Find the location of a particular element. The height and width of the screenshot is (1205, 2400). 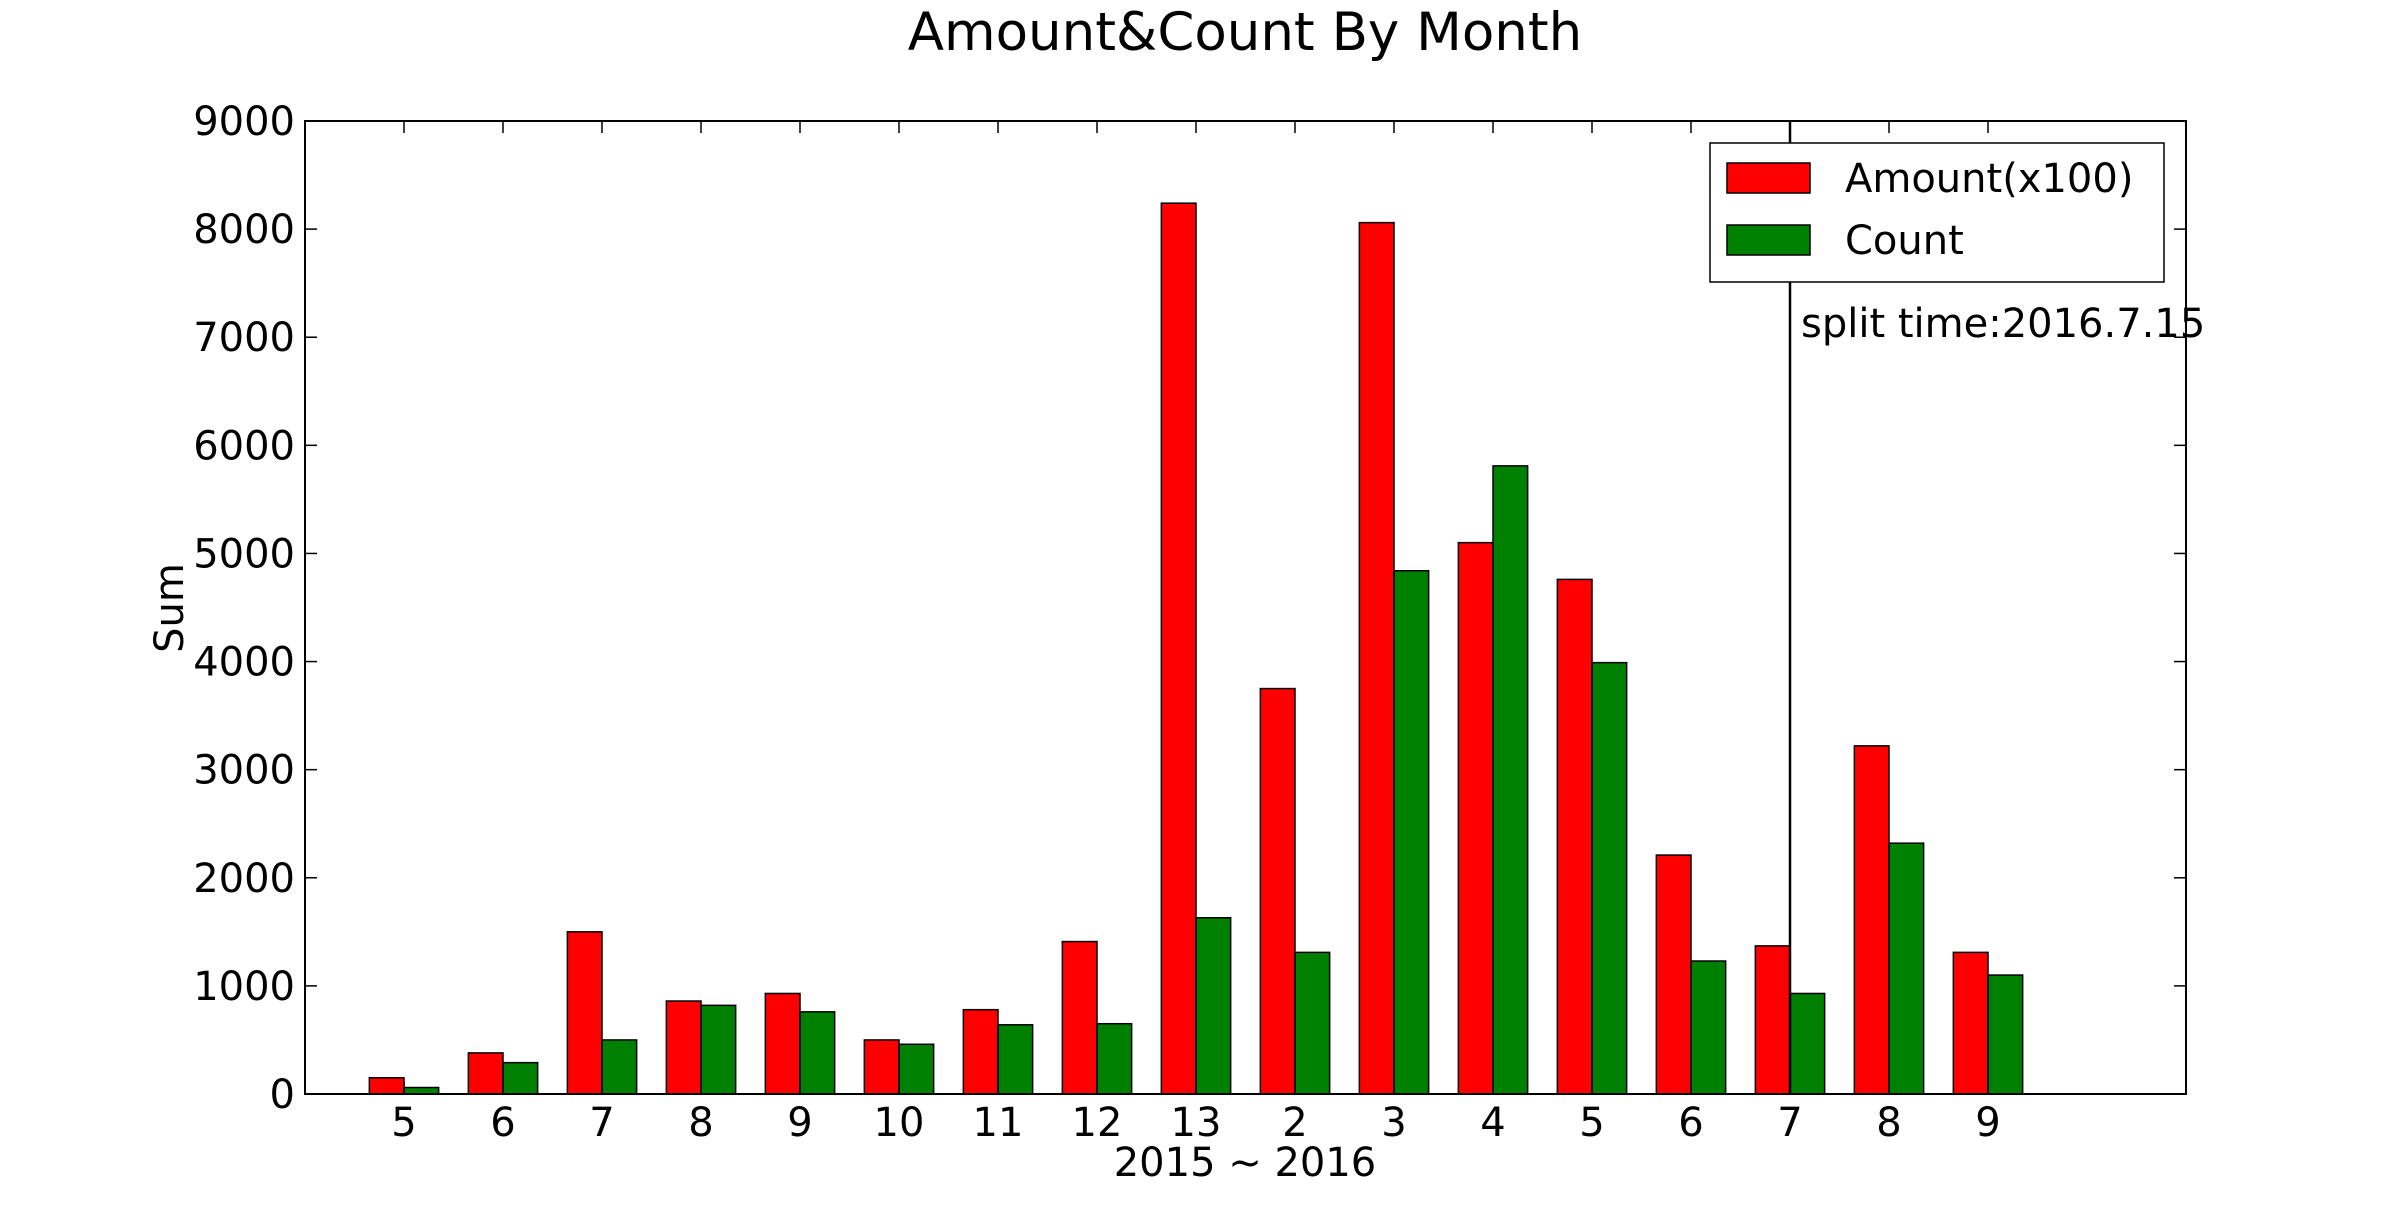

y-tick-label: 2000 is located at coordinates (244, 879).